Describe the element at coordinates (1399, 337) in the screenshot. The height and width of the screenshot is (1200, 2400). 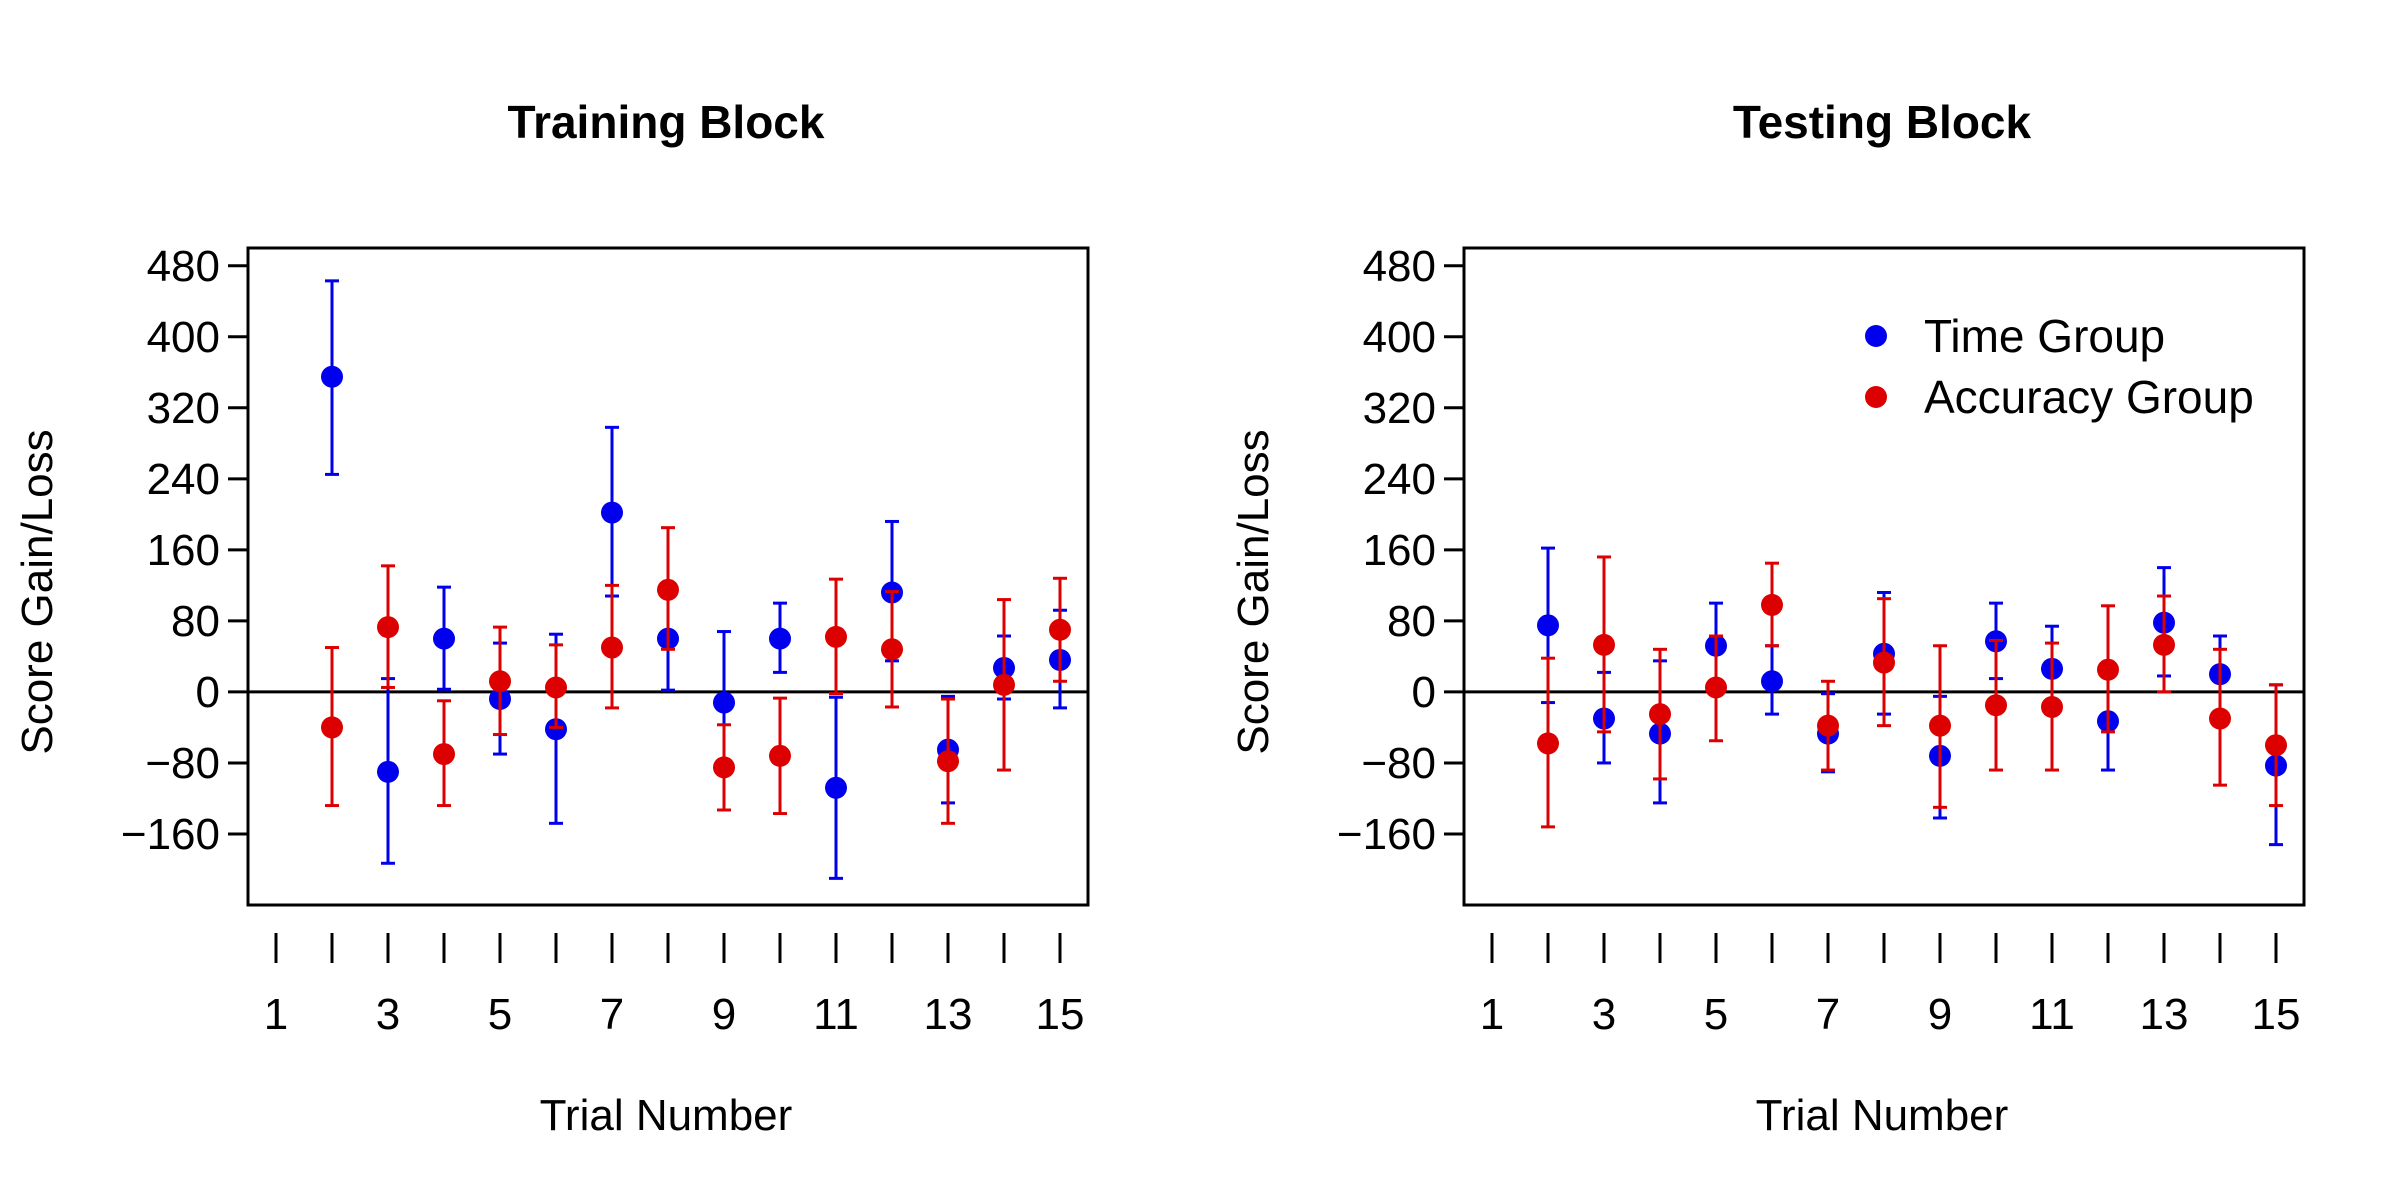
I see `y-tick-label: 400` at that location.